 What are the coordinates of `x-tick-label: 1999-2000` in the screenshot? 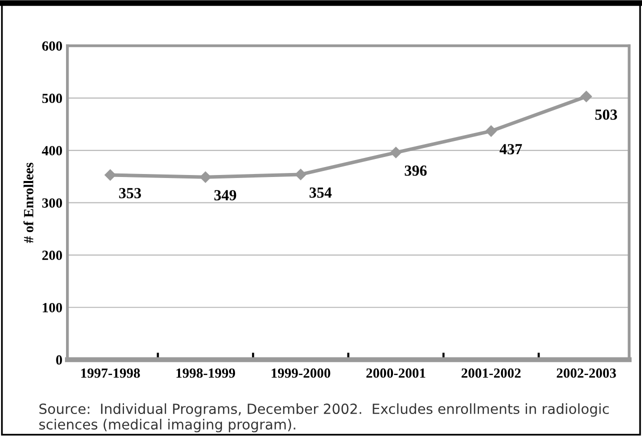 It's located at (301, 373).